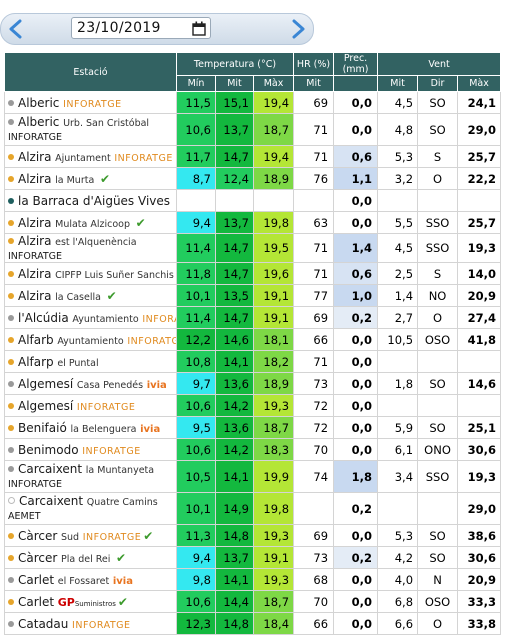  I want to click on station-cell: Càrcer Sud INFORATGE ✔, so click(90, 535).